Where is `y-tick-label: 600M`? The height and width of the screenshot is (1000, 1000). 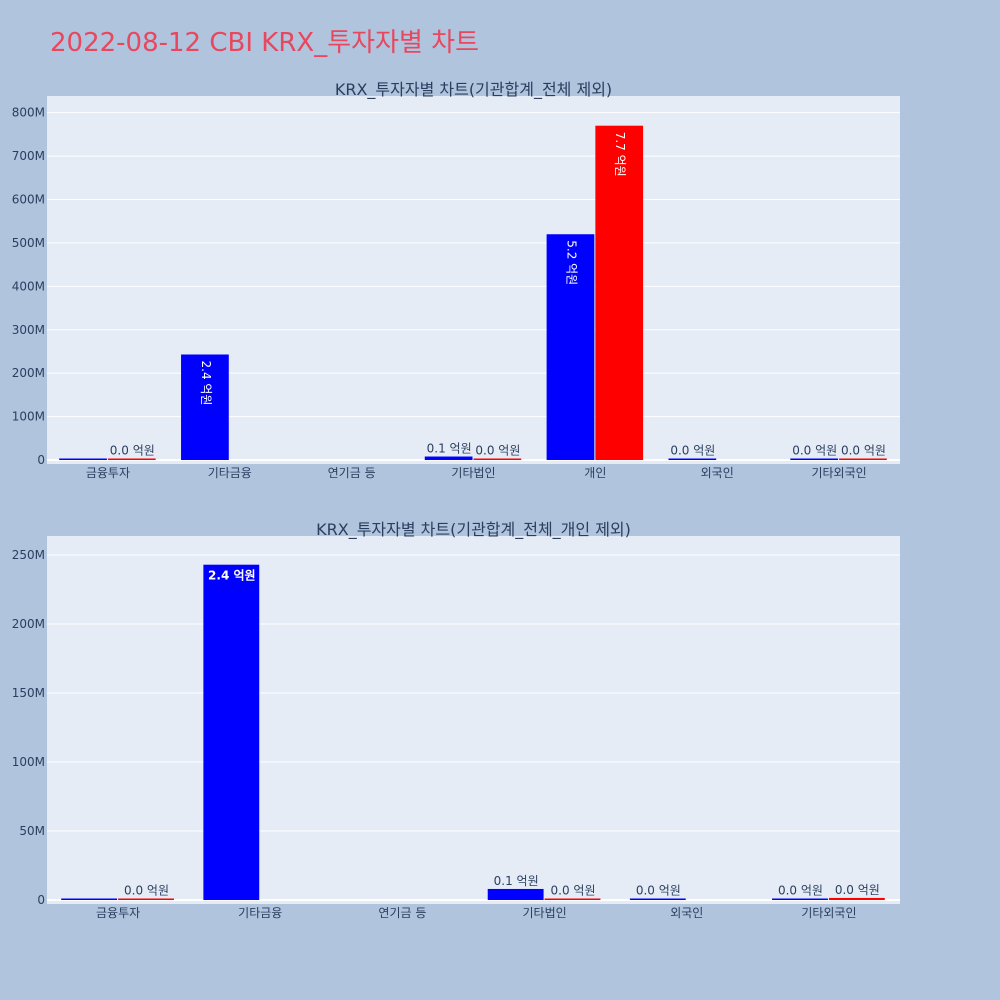
y-tick-label: 600M is located at coordinates (28, 200).